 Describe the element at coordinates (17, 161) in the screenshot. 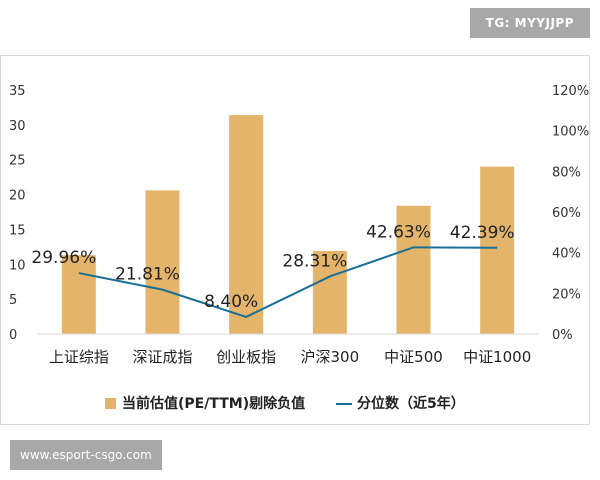

I see `left-axis-tick-label: 25` at that location.